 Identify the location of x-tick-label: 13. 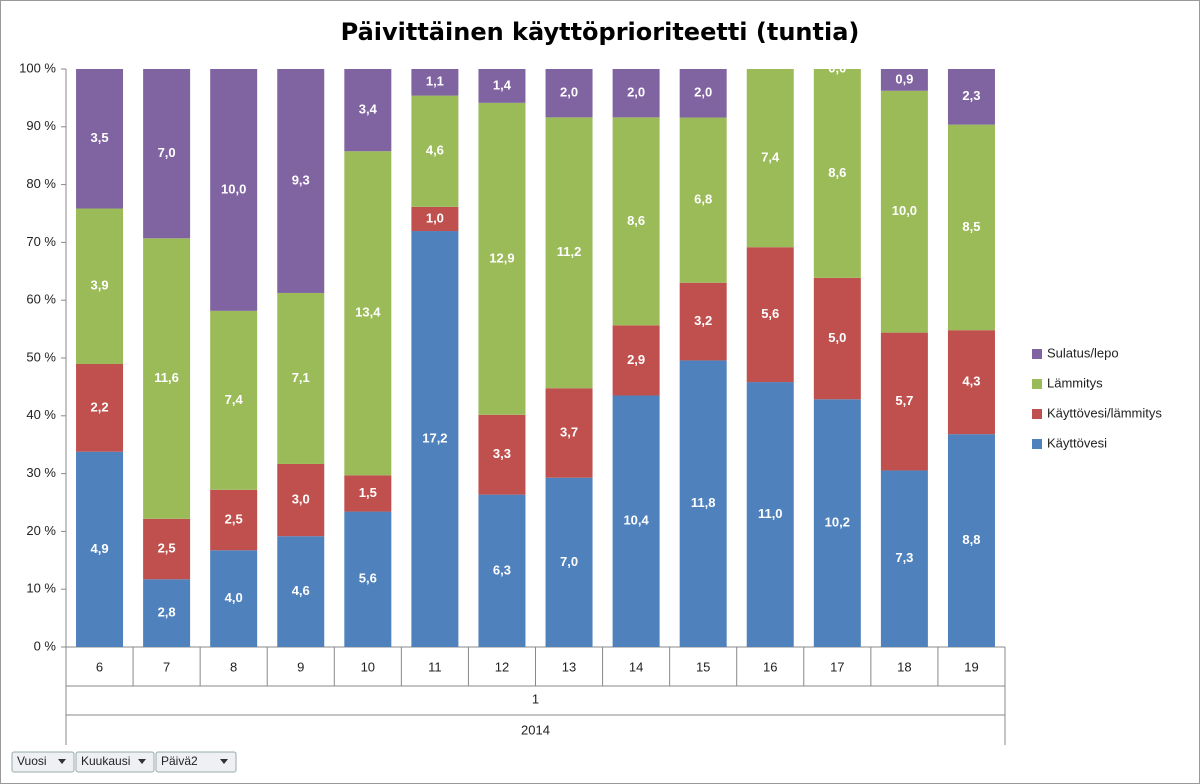
(569, 666).